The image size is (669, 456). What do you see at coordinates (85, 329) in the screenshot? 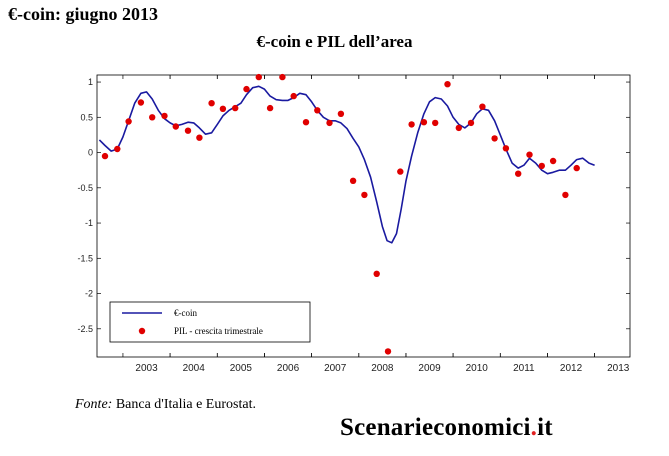
I see `y-tick-label: -2.5` at bounding box center [85, 329].